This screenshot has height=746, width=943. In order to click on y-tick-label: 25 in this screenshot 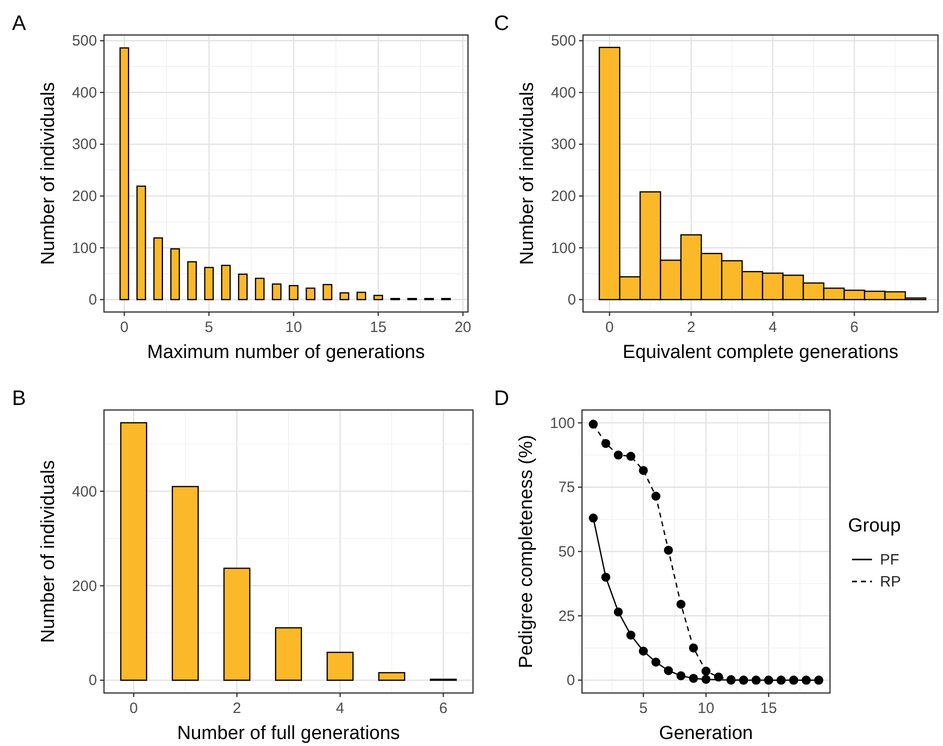, I will do `click(566, 616)`.